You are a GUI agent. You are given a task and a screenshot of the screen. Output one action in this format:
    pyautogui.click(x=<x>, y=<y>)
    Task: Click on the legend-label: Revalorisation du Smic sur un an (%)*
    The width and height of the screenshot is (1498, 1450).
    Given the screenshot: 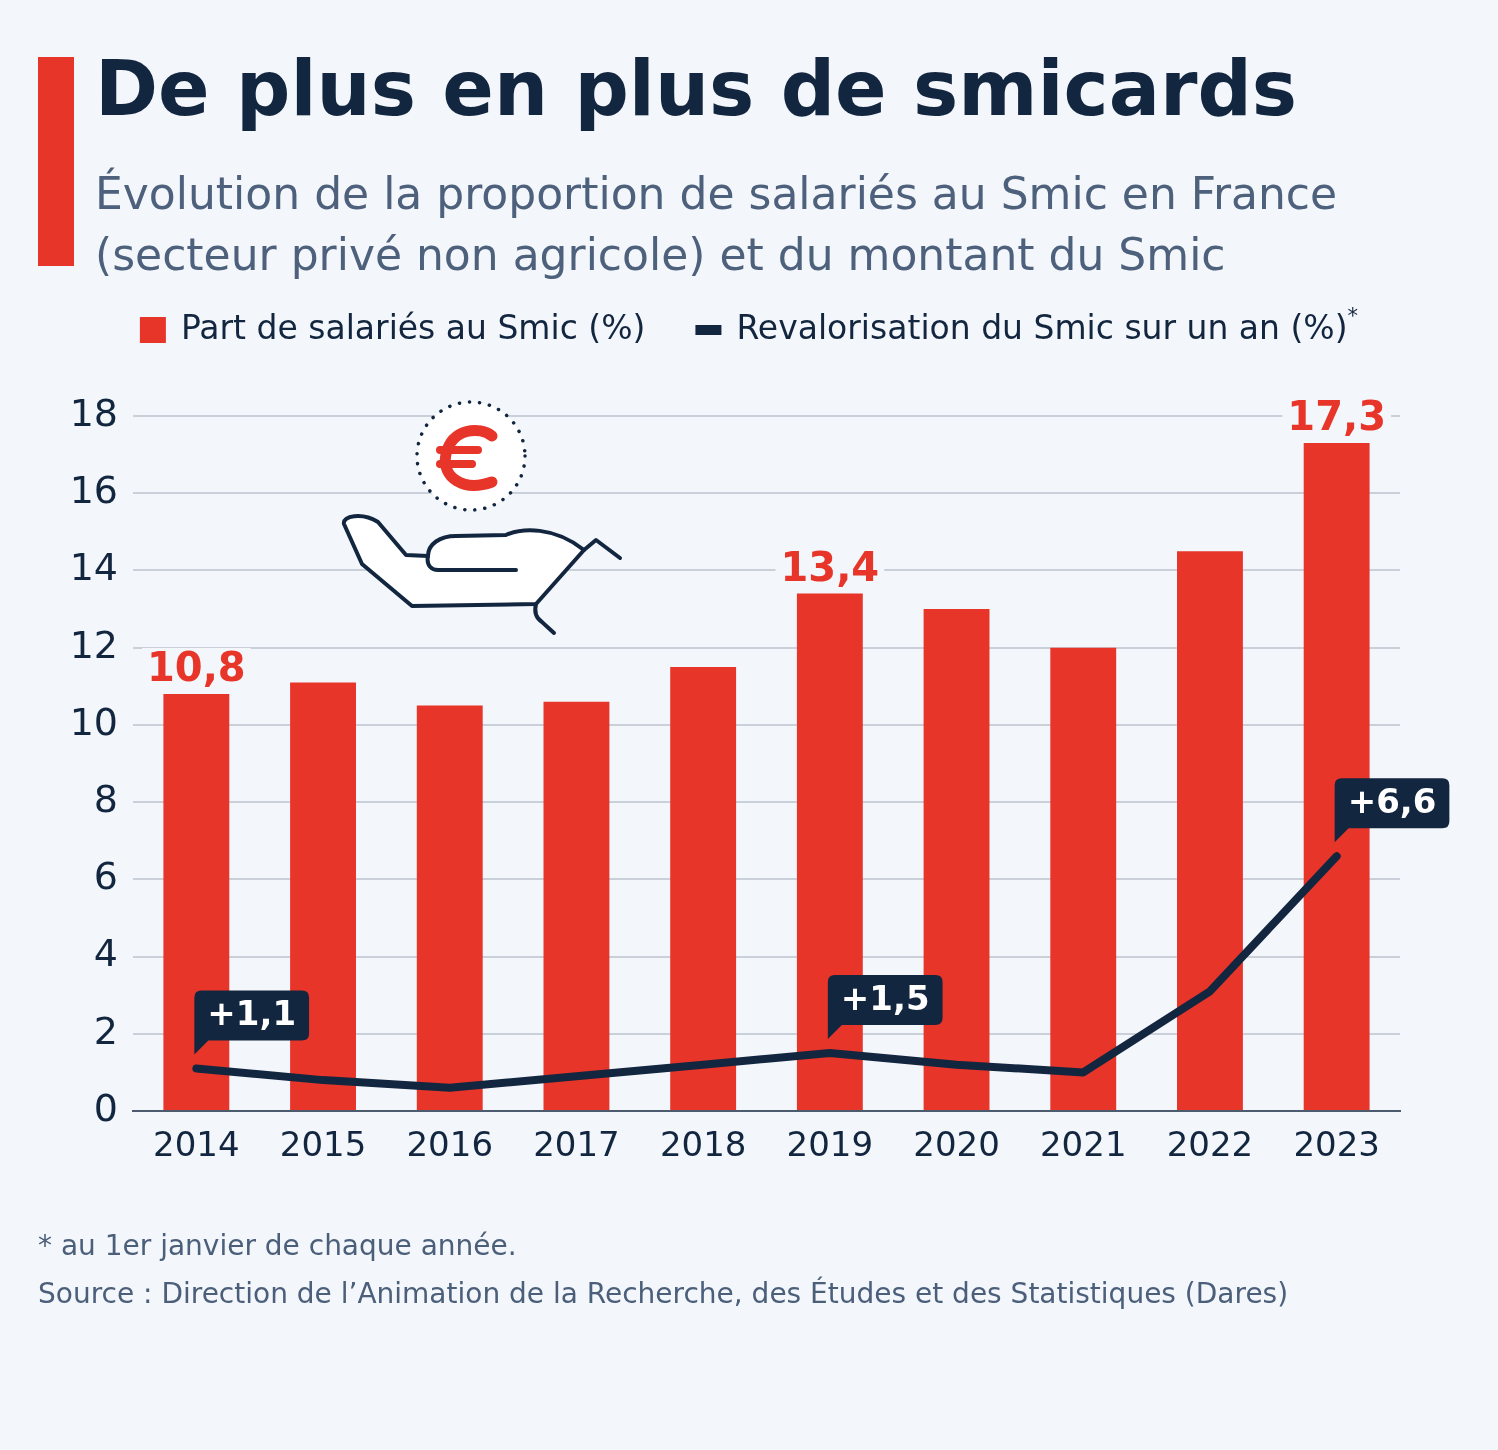 What is the action you would take?
    pyautogui.click(x=1047, y=325)
    